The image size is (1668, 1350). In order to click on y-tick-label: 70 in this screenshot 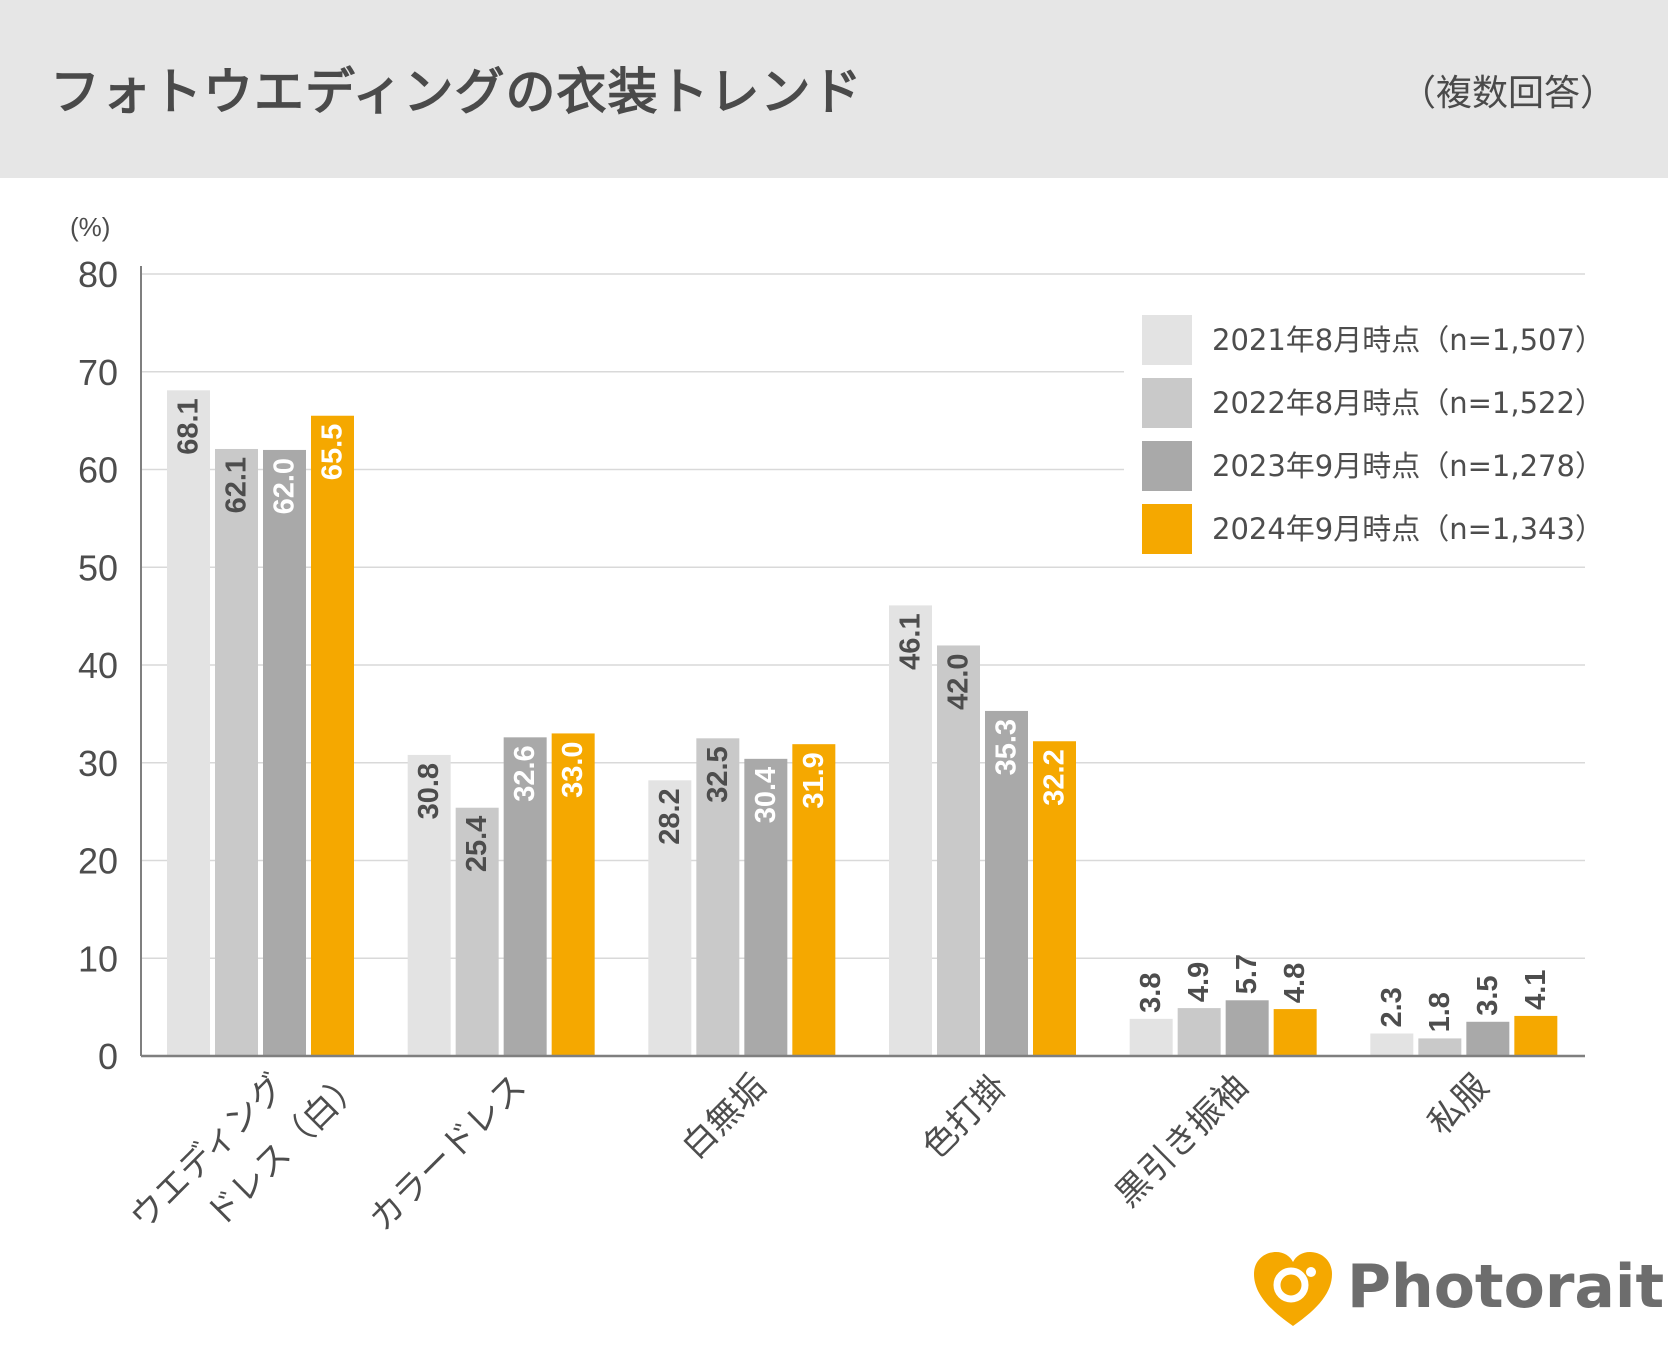, I will do `click(98, 372)`.